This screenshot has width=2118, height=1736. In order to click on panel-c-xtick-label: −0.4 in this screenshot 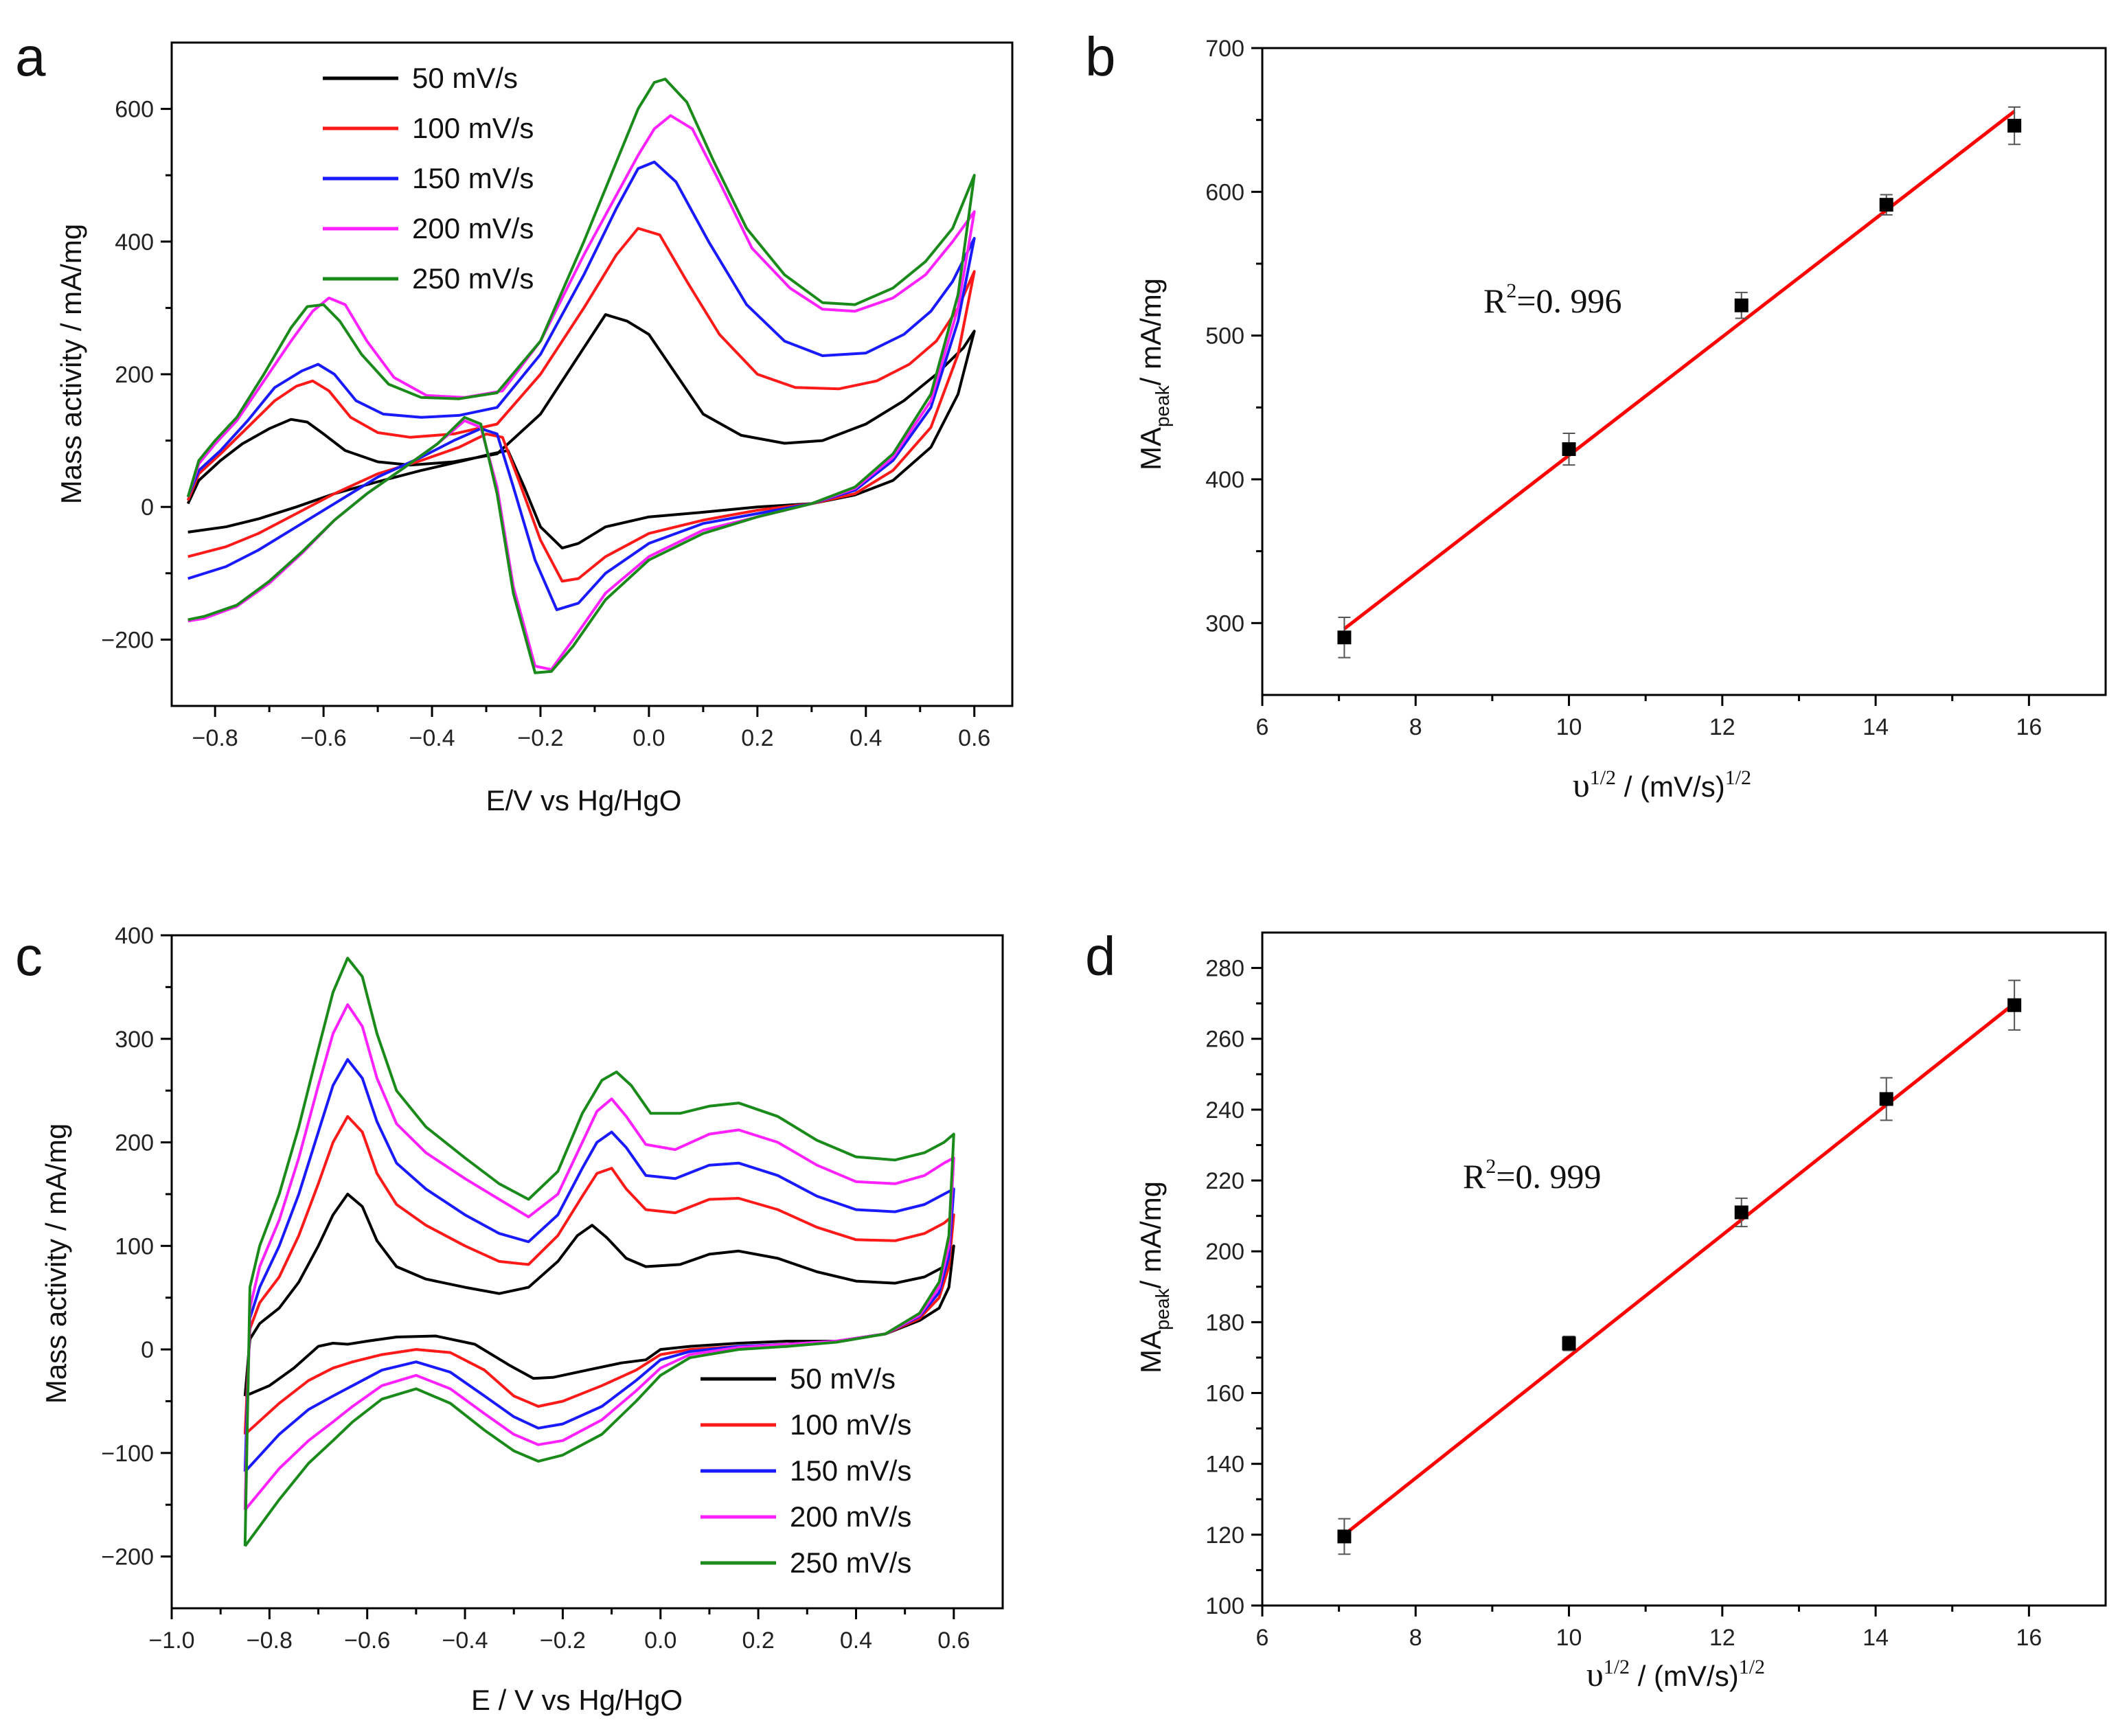, I will do `click(465, 1641)`.